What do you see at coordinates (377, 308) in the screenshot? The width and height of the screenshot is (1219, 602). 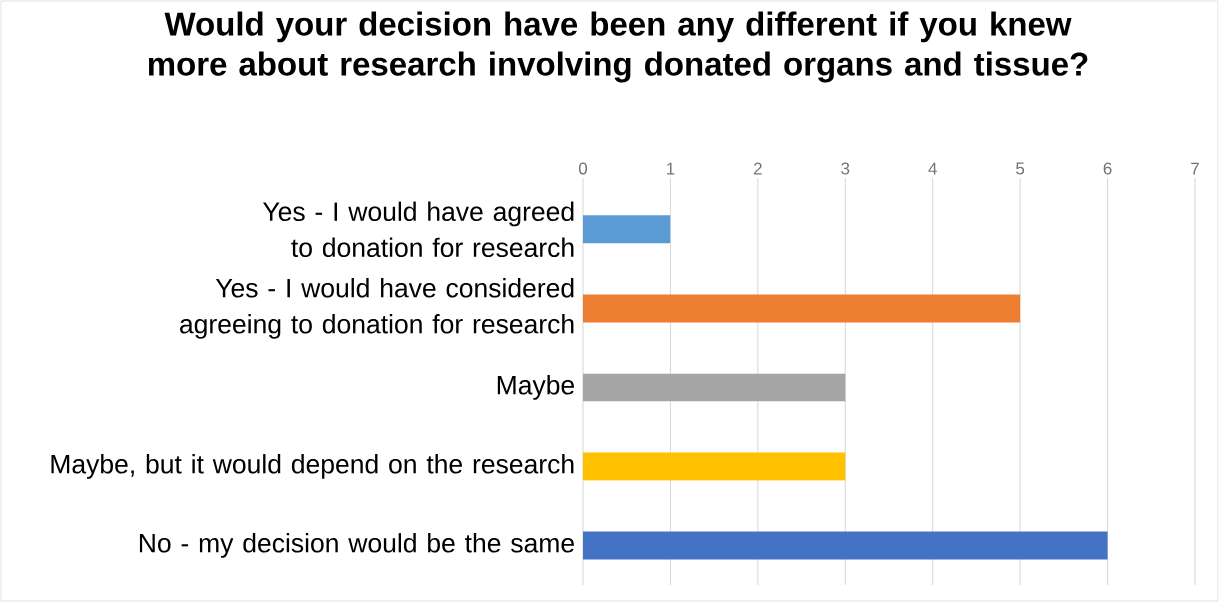 I see `y-tick-label: Yes - I would have considered agreeing to donation for research` at bounding box center [377, 308].